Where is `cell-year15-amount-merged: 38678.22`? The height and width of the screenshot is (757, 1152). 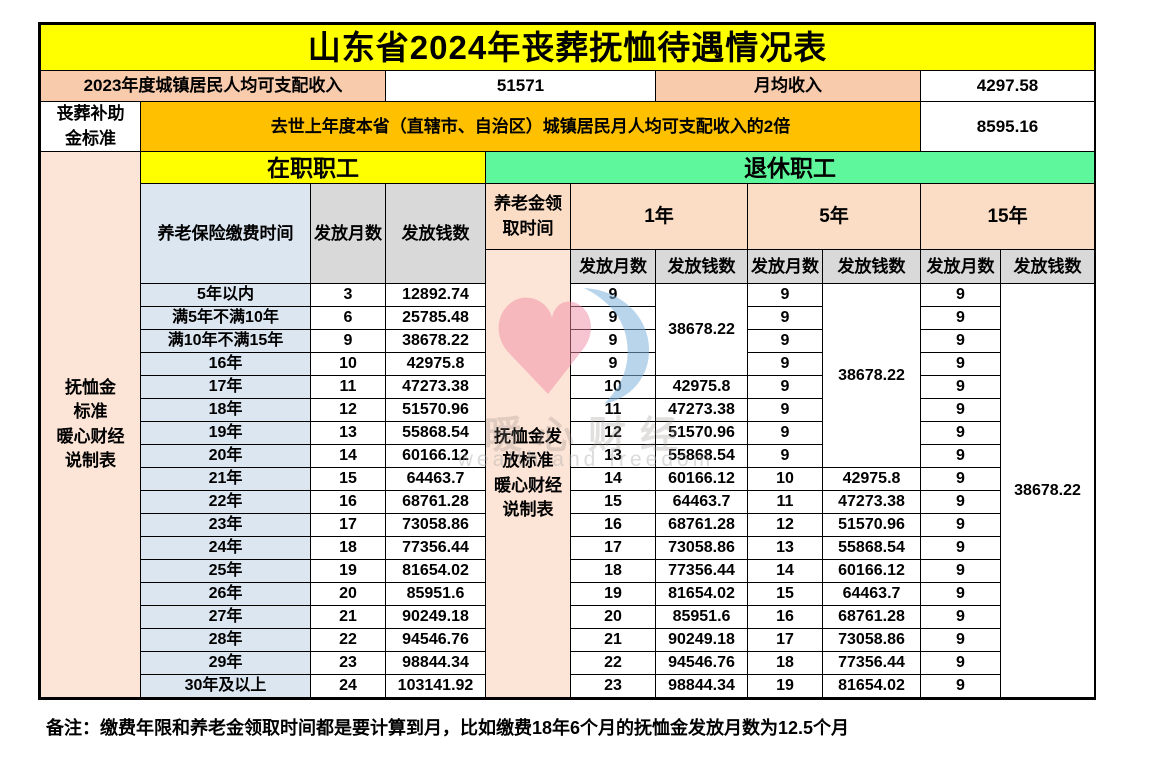 cell-year15-amount-merged: 38678.22 is located at coordinates (1047, 491).